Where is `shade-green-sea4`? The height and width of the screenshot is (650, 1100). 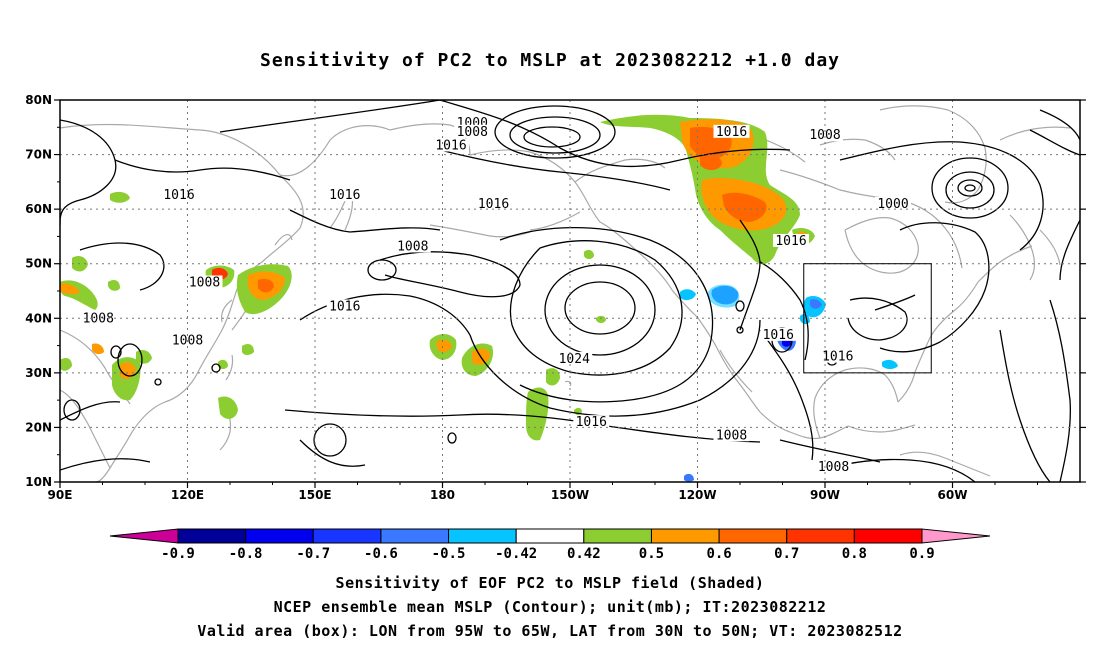
shade-green-sea4 is located at coordinates (114, 285).